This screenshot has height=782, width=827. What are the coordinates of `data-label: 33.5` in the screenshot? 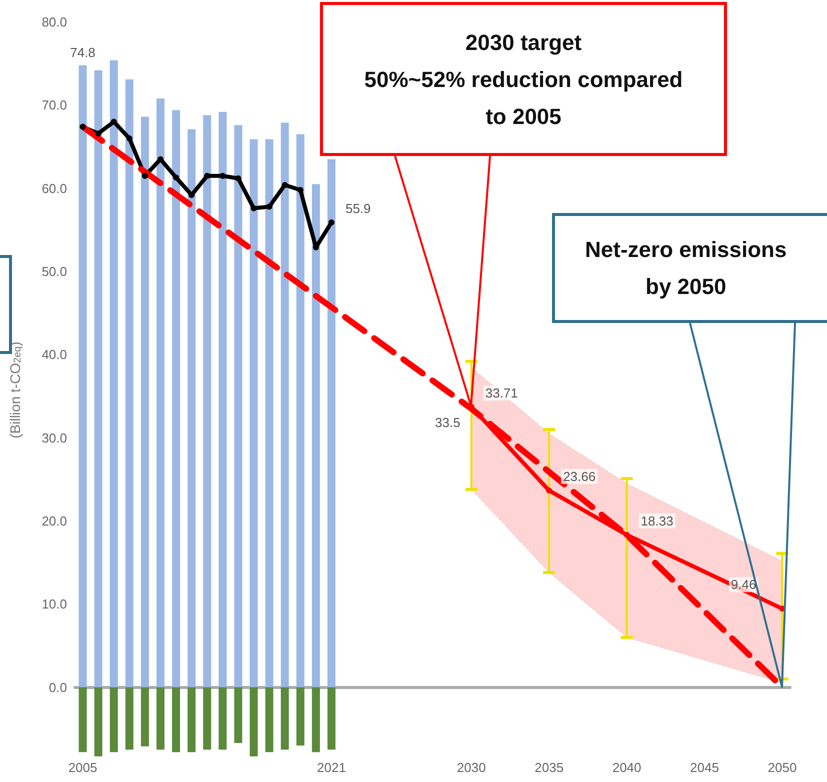 It's located at (447, 422).